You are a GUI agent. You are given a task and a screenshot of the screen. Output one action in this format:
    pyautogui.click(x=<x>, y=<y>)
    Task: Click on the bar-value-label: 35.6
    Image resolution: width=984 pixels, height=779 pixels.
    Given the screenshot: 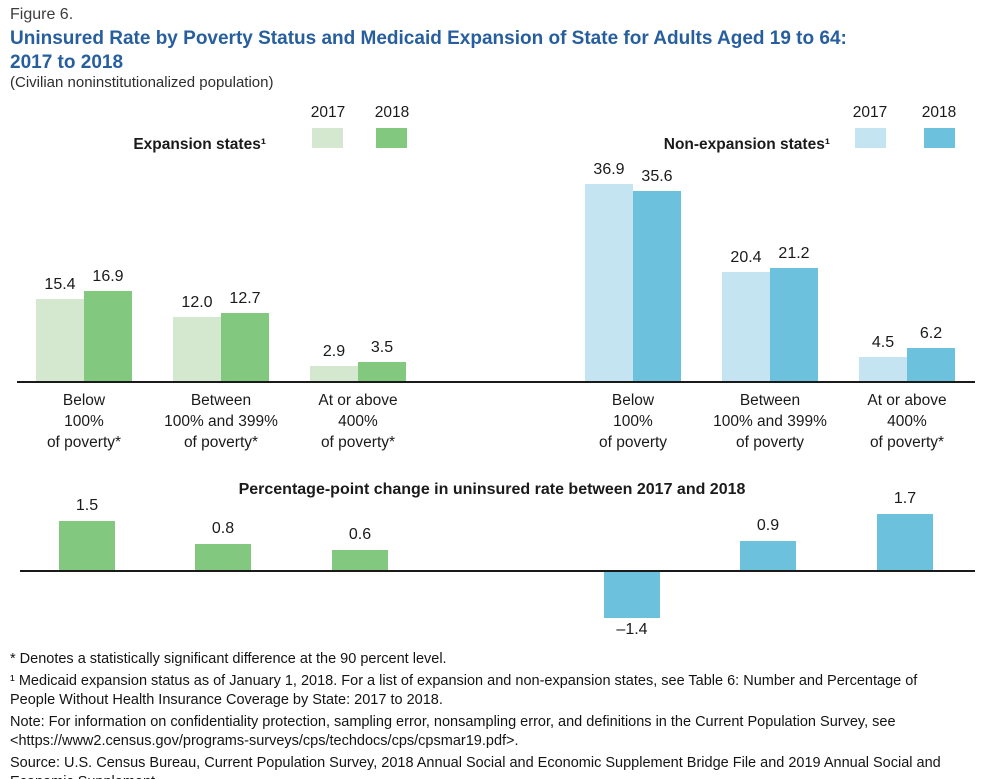 What is the action you would take?
    pyautogui.click(x=657, y=176)
    